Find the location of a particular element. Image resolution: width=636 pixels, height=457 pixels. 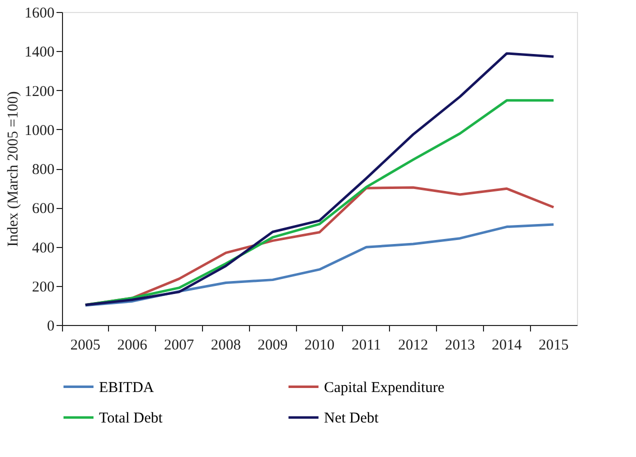

x-tick-label: 2014 is located at coordinates (507, 346).